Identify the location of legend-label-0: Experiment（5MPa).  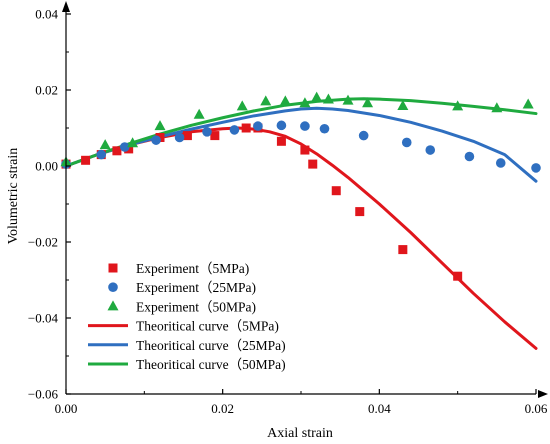
(192, 268).